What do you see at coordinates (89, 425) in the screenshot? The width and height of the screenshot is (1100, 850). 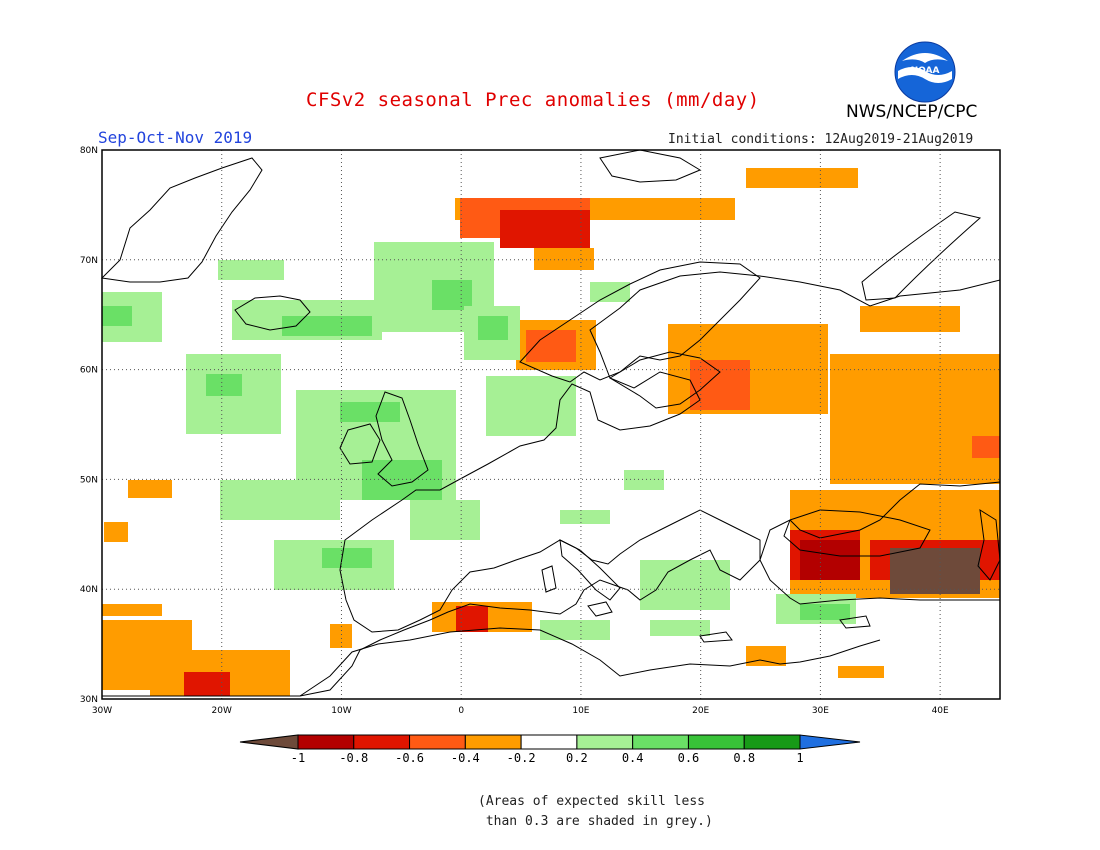 I see `latitude-labels: 30N 40N 50N 60N 70N 80N` at bounding box center [89, 425].